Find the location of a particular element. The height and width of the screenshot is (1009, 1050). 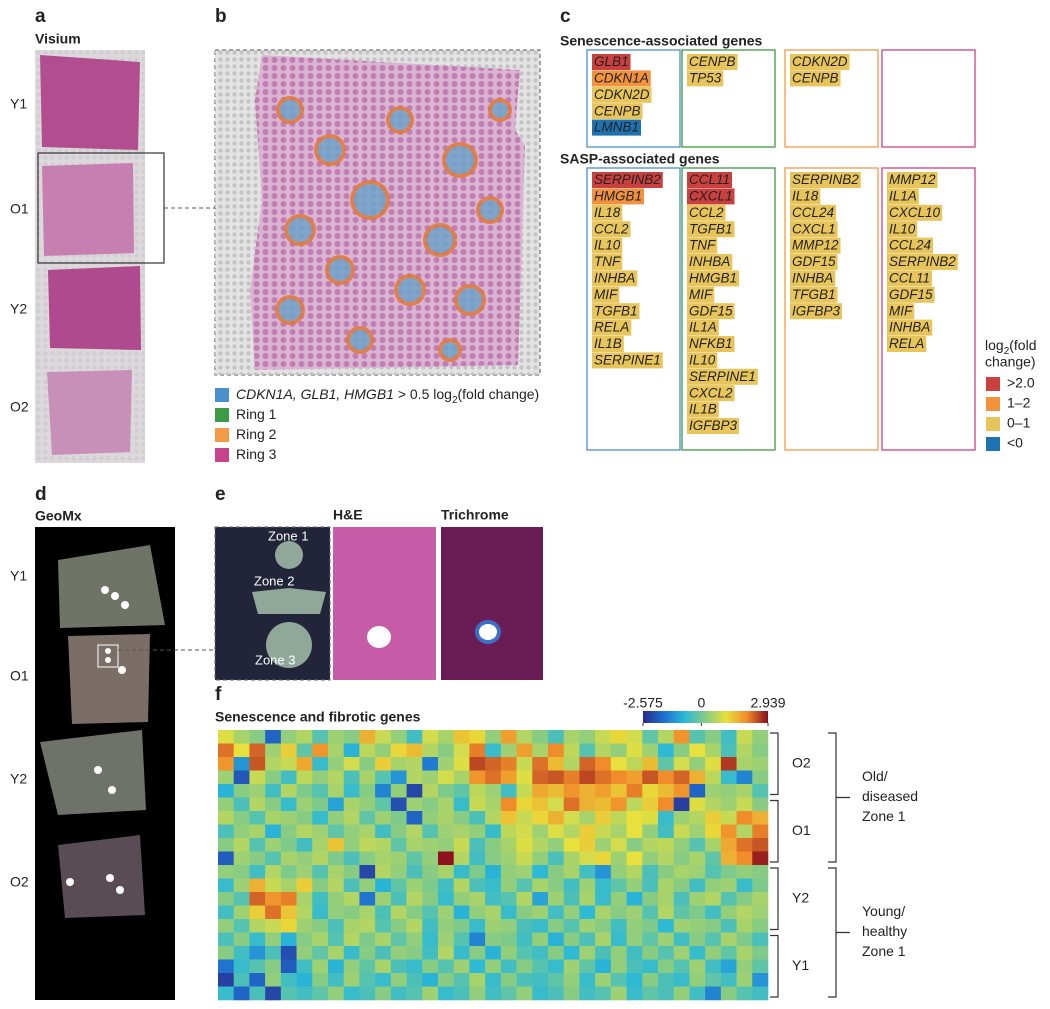

super-label: diseased is located at coordinates (890, 796).